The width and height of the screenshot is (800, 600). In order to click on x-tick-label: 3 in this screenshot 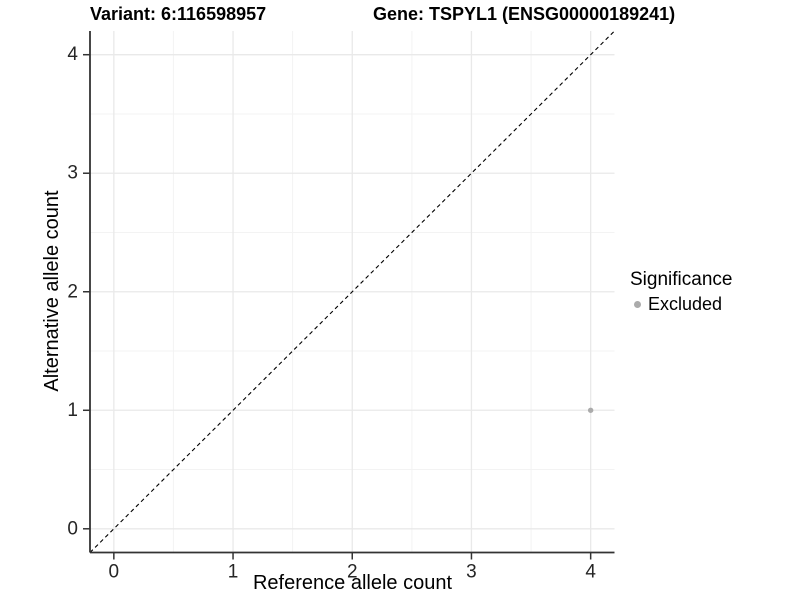, I will do `click(471, 571)`.